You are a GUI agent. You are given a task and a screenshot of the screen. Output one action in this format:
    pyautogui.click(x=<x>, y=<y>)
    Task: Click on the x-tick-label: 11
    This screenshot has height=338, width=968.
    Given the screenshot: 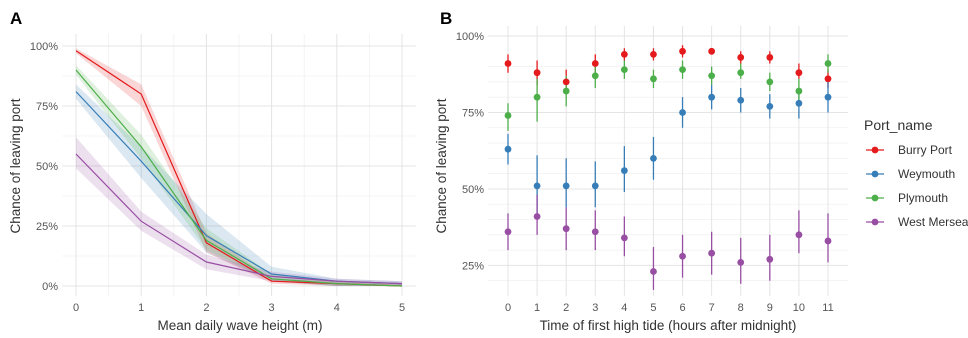 What is the action you would take?
    pyautogui.click(x=827, y=308)
    